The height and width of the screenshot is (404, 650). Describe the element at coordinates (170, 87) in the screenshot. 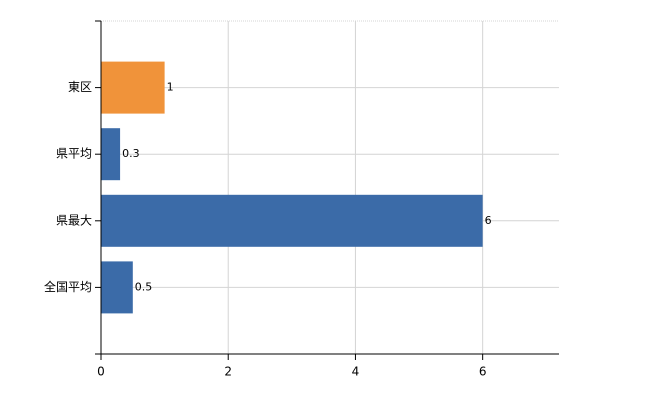

I see `value-label: 1` at that location.